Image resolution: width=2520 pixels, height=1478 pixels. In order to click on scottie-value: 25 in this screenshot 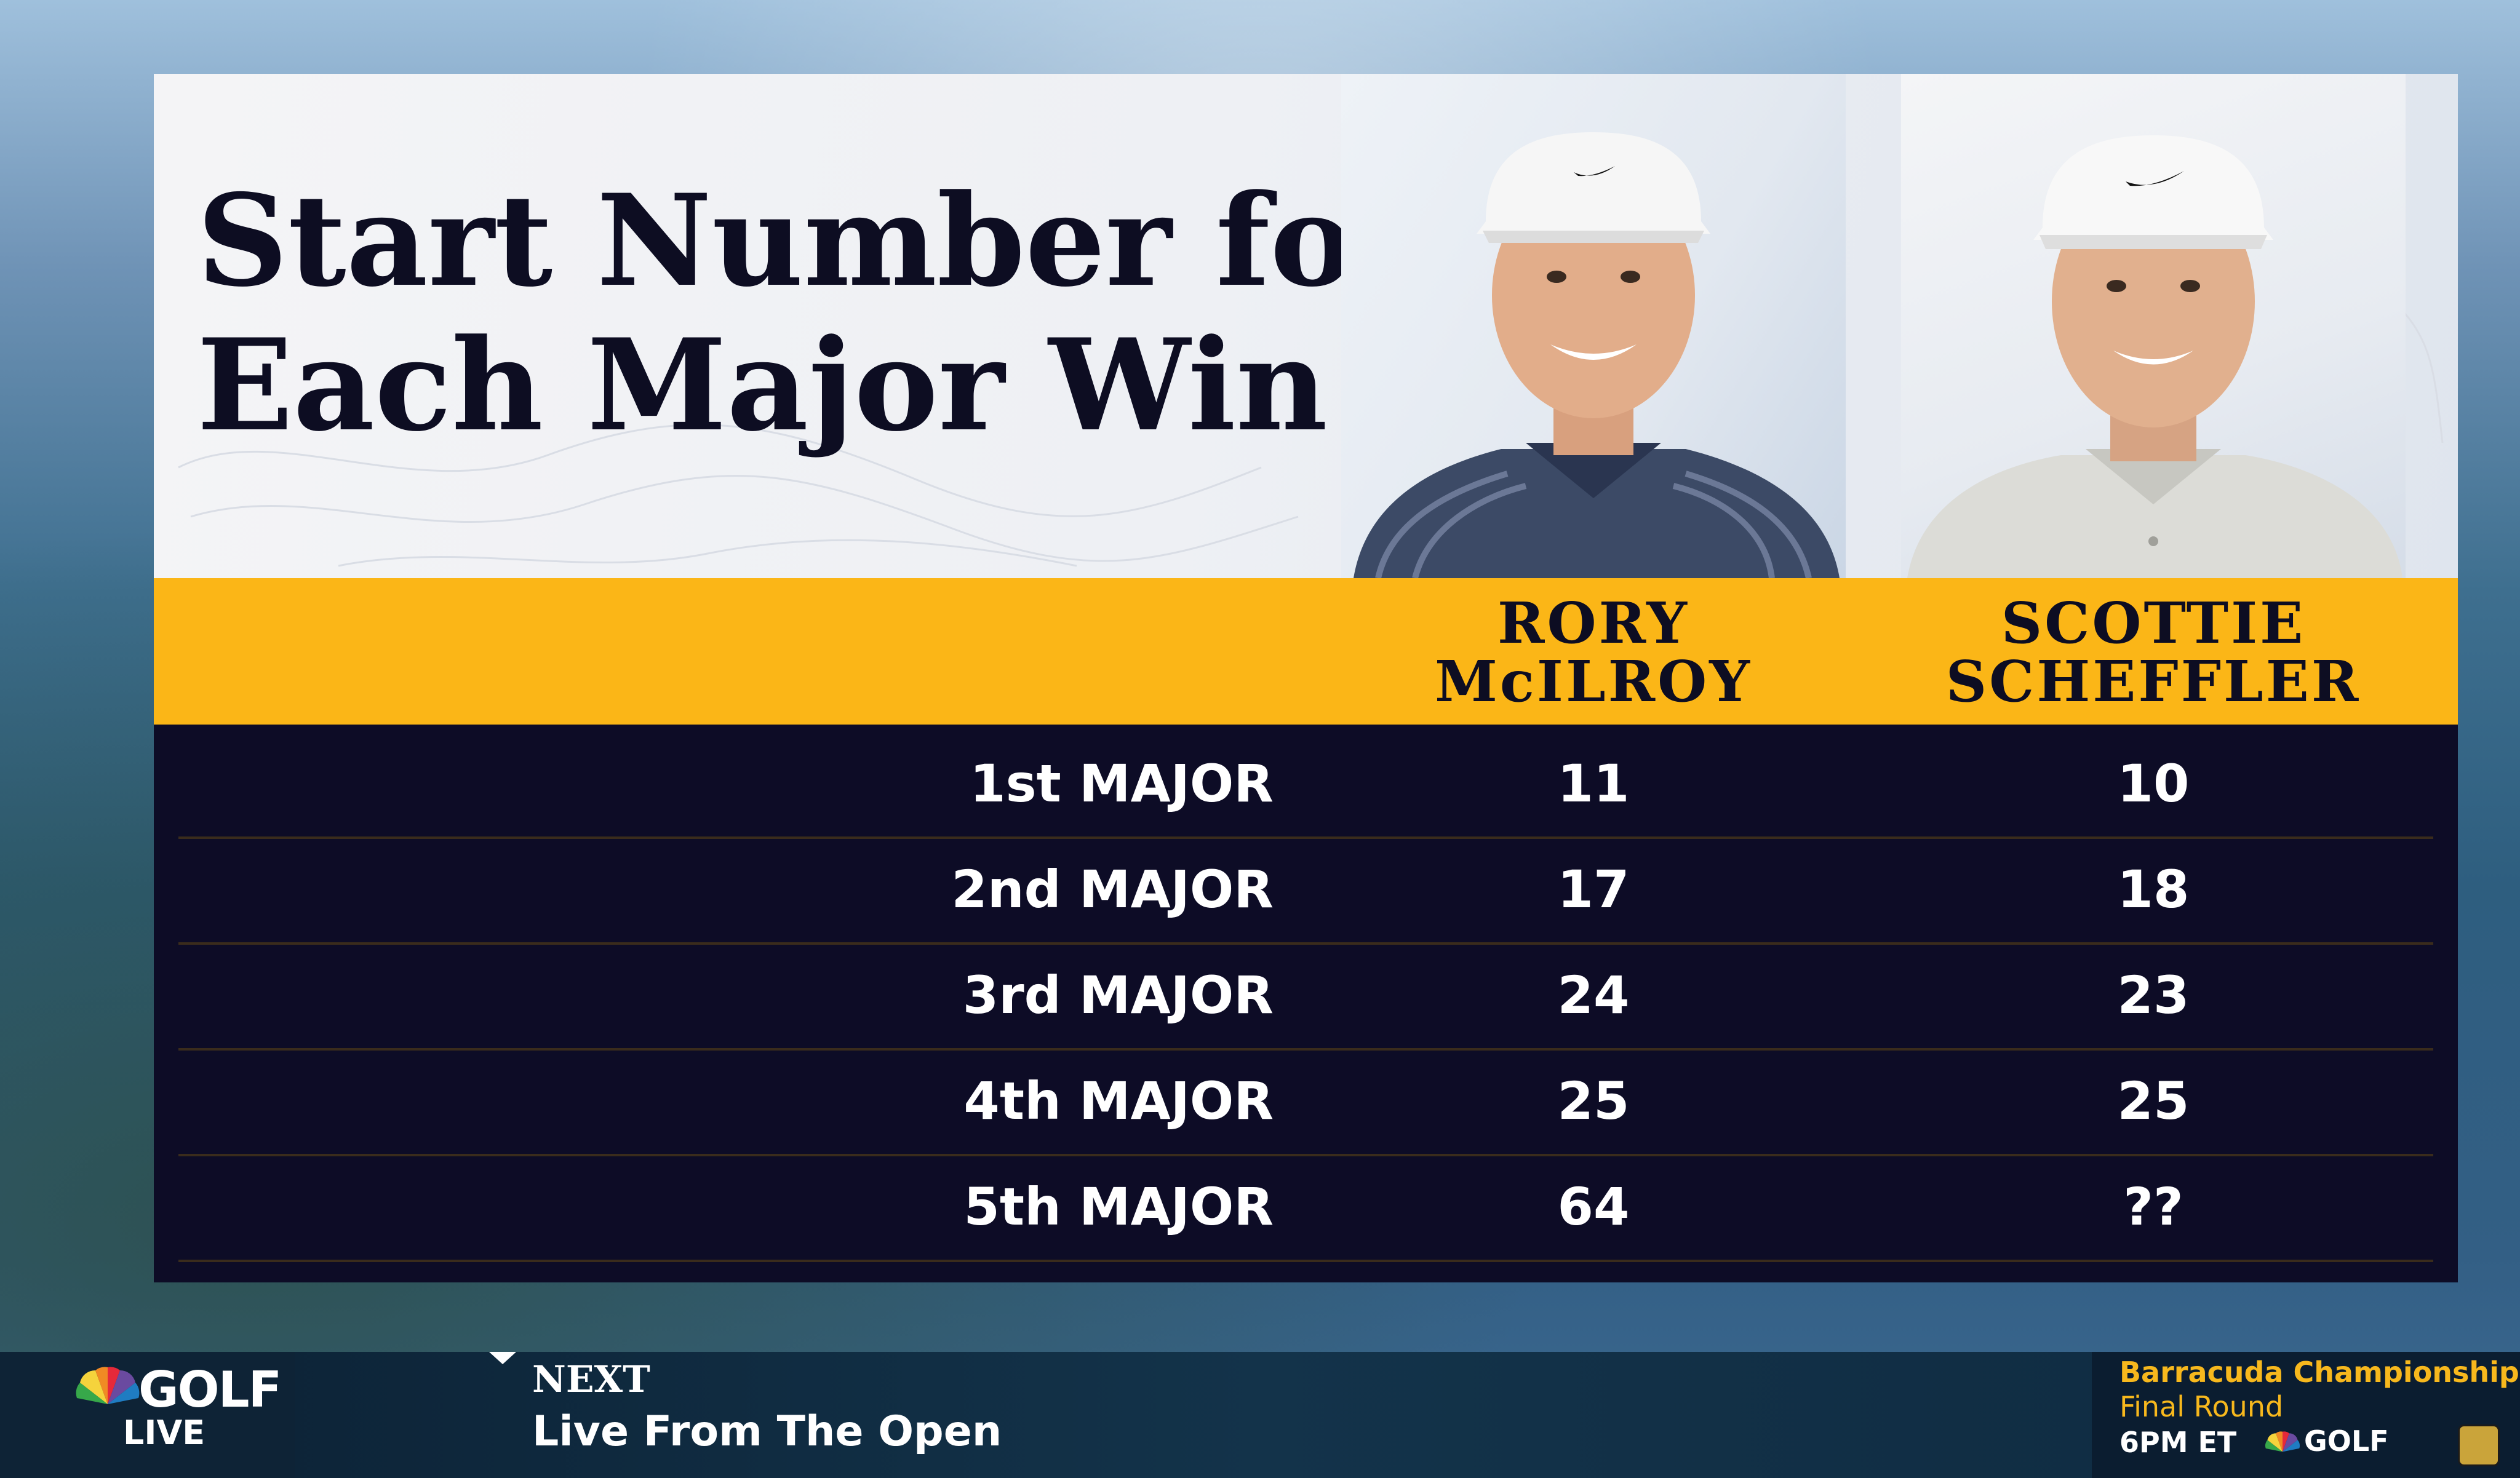, I will do `click(2153, 1101)`.